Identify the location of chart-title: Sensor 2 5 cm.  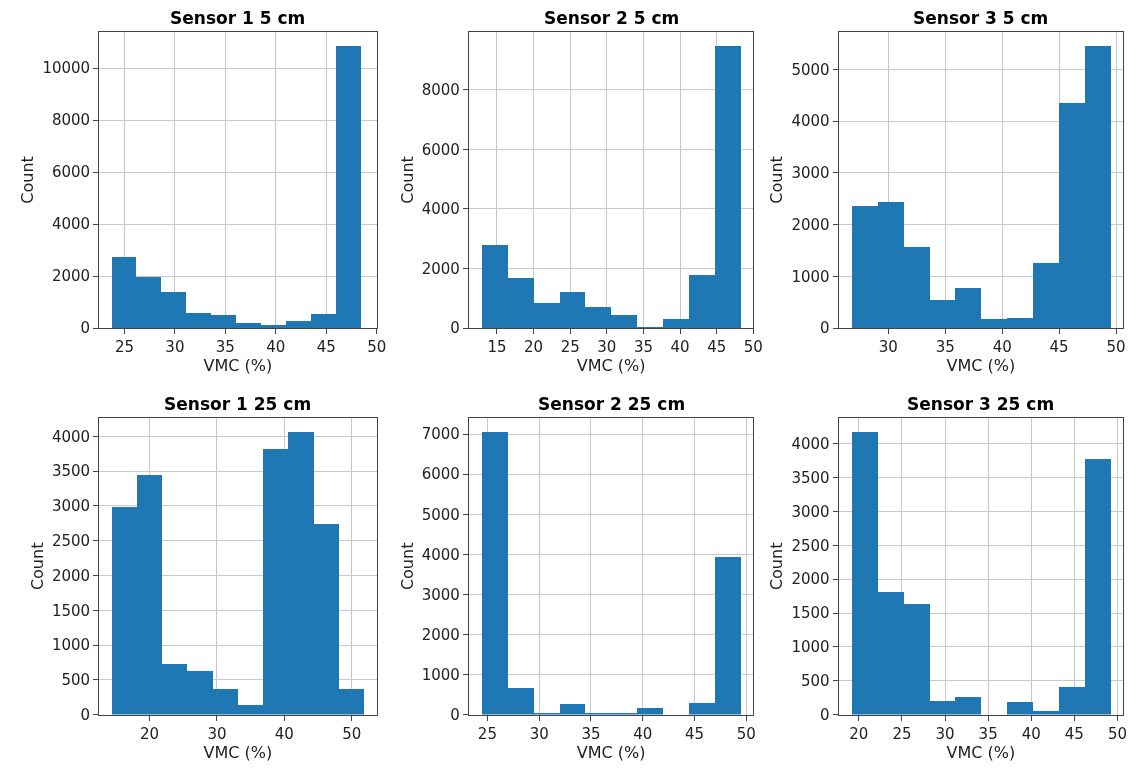
(612, 18).